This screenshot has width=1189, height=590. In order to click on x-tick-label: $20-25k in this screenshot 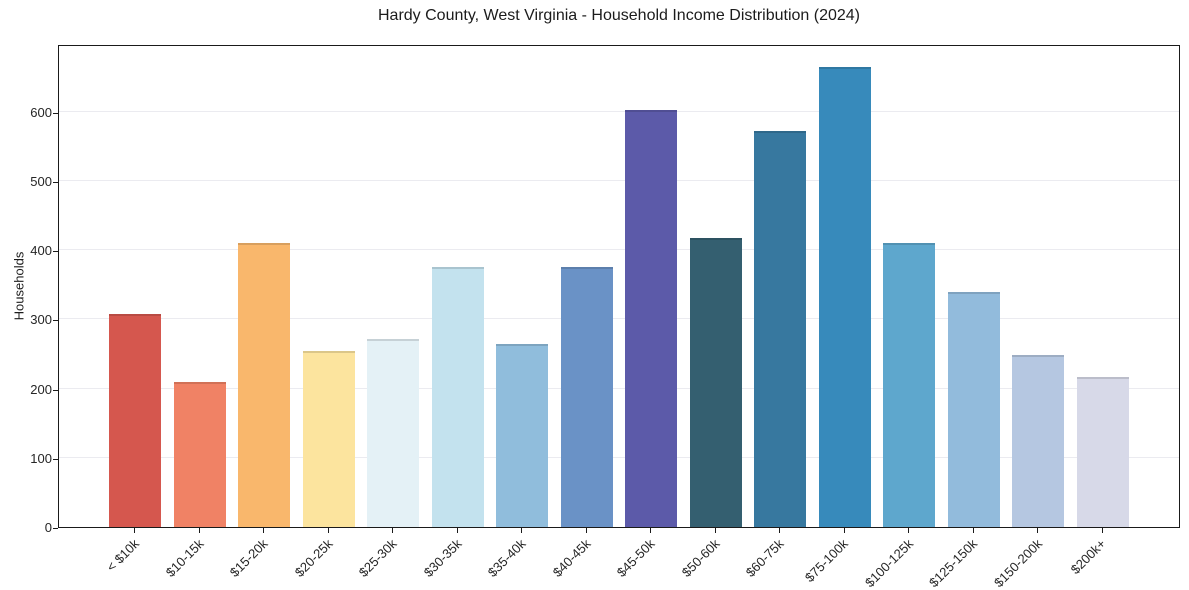, I will do `click(313, 558)`.